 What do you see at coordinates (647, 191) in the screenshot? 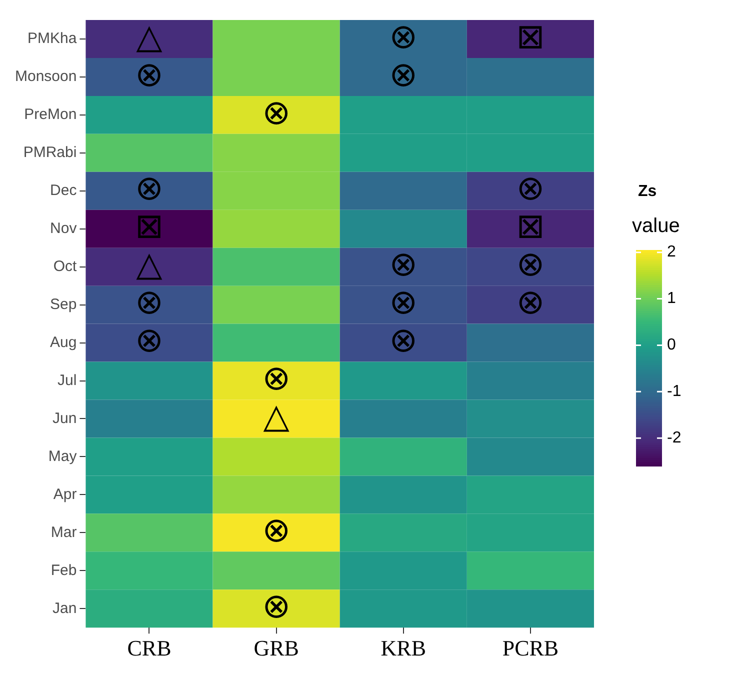
I see `legend-title: Zs` at bounding box center [647, 191].